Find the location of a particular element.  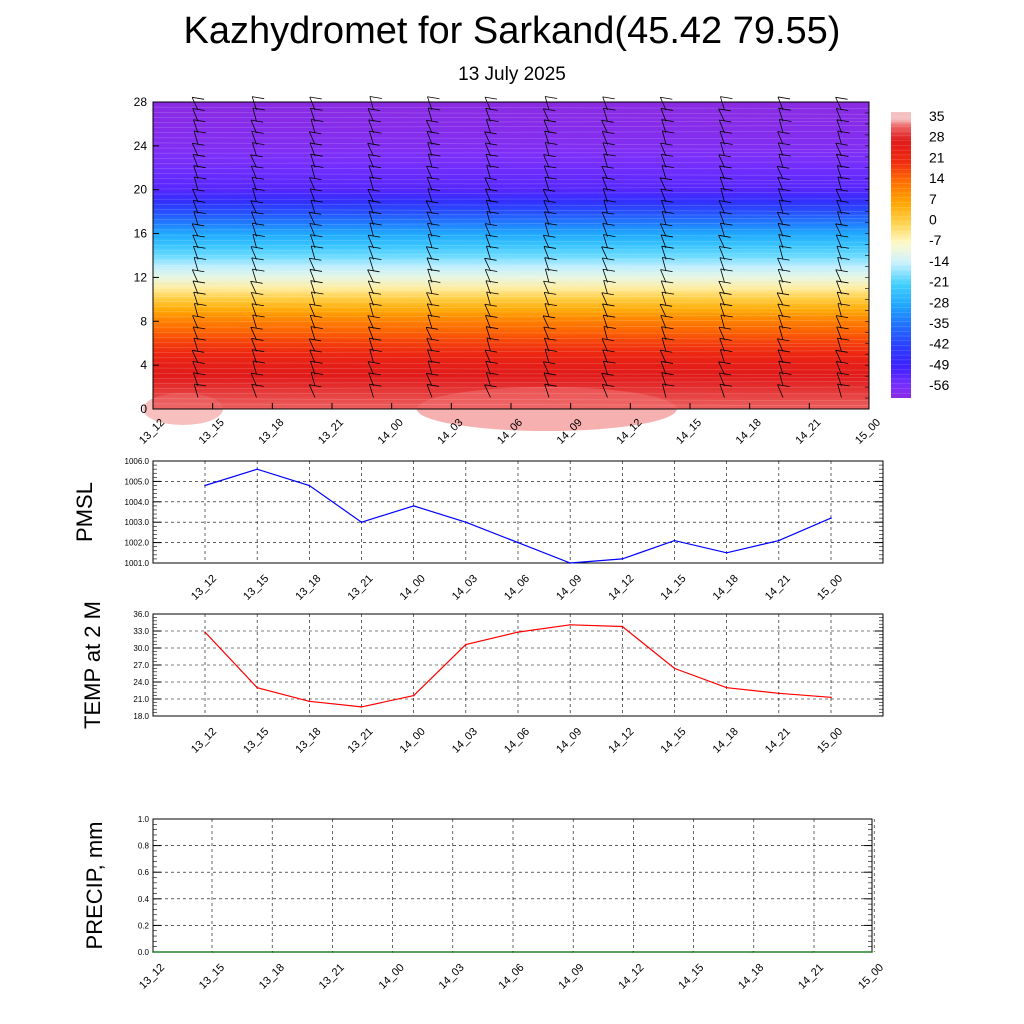

x-tick-label: 15_00 is located at coordinates (830, 588).